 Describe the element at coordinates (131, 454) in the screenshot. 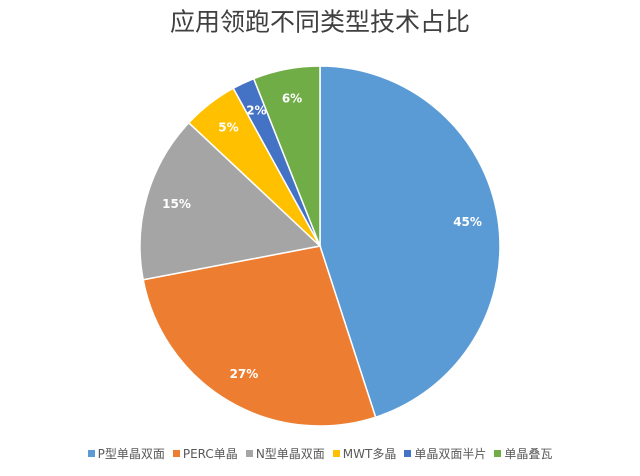

I see `legend-label: P型单晶双面` at that location.